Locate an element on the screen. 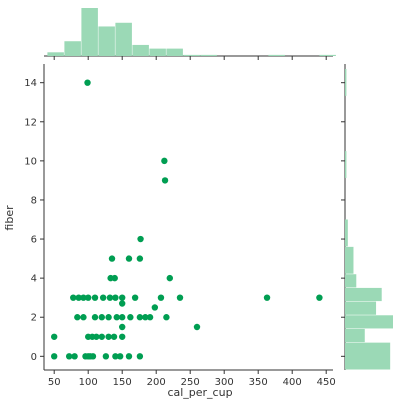  y-tick-label: 2 is located at coordinates (34, 318).